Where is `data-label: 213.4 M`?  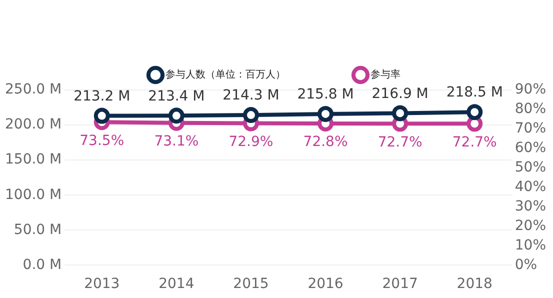 data-label: 213.4 M is located at coordinates (176, 96).